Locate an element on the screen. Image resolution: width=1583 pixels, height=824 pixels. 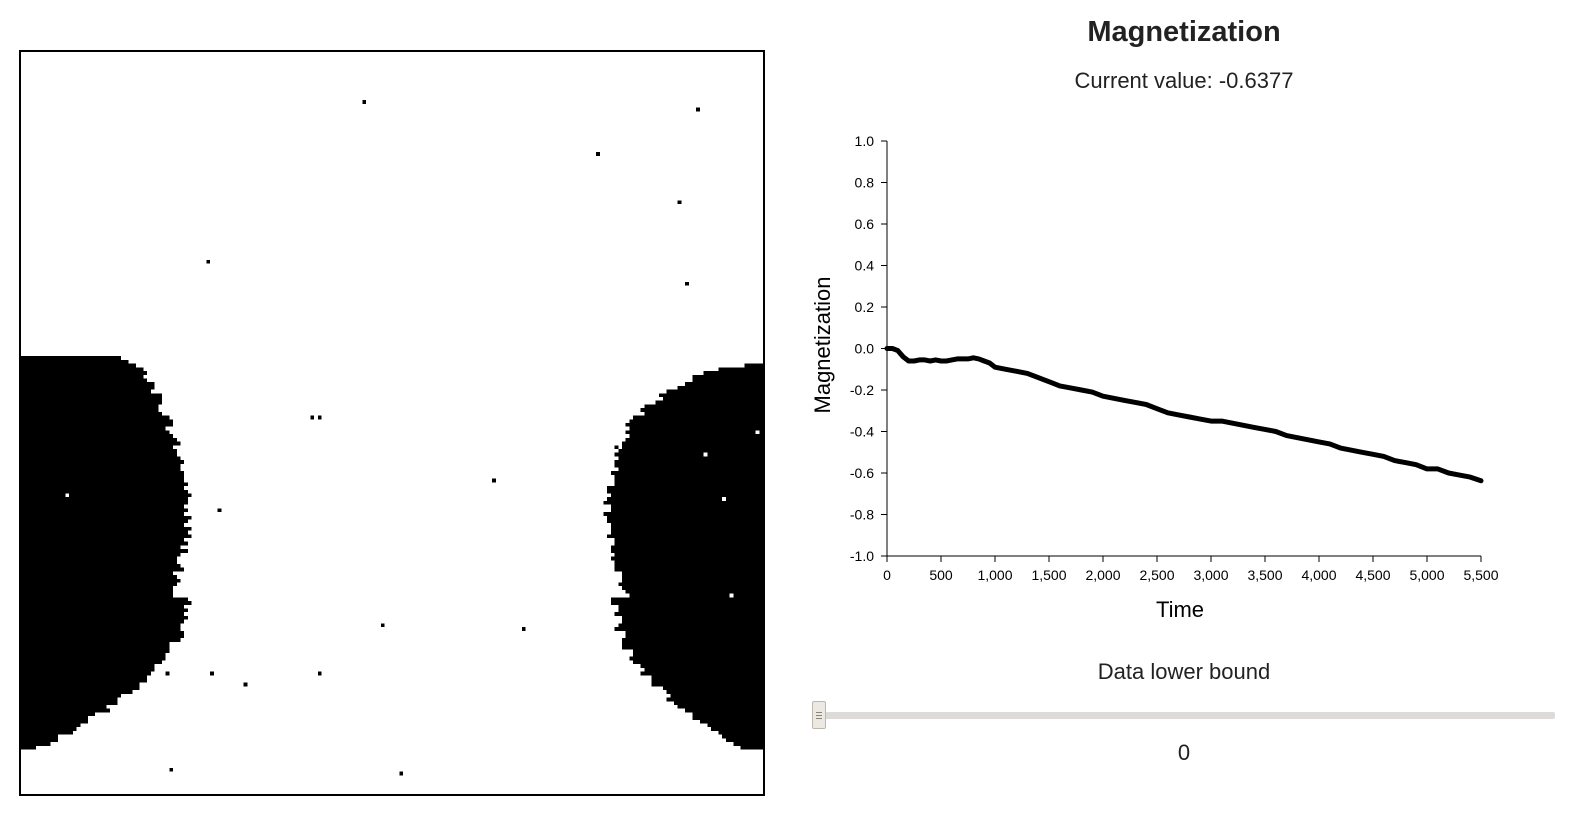
x-tick-label: 2,000 is located at coordinates (1102, 575).